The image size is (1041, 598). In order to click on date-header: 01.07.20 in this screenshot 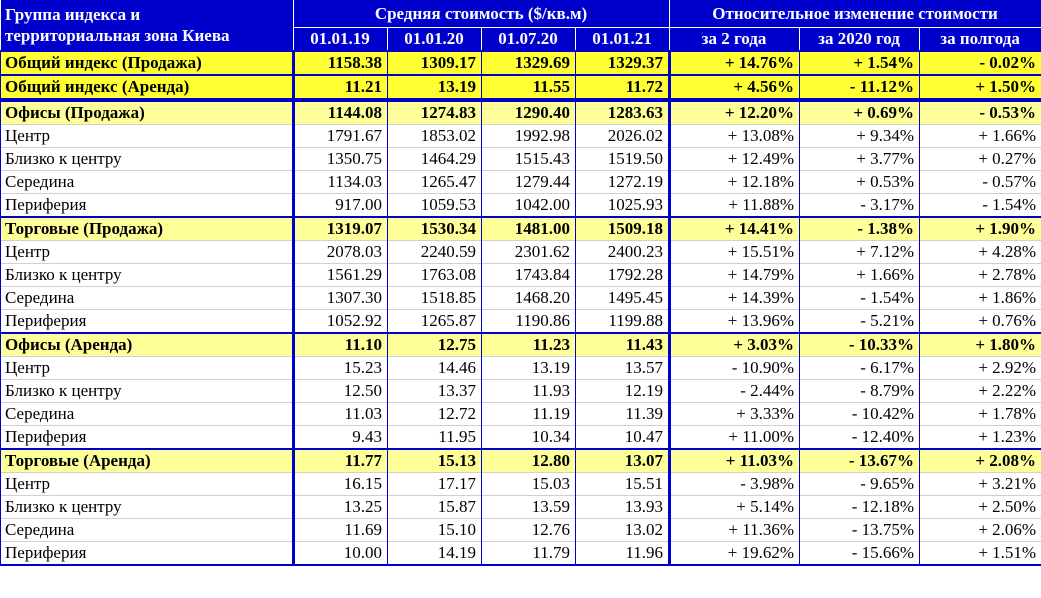, I will do `click(528, 39)`.